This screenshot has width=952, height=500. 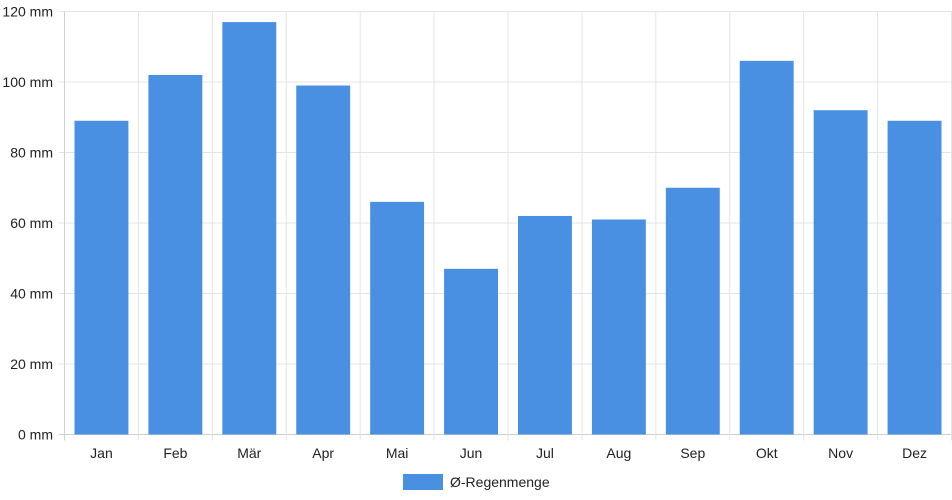 What do you see at coordinates (618, 327) in the screenshot?
I see `bar-aug` at bounding box center [618, 327].